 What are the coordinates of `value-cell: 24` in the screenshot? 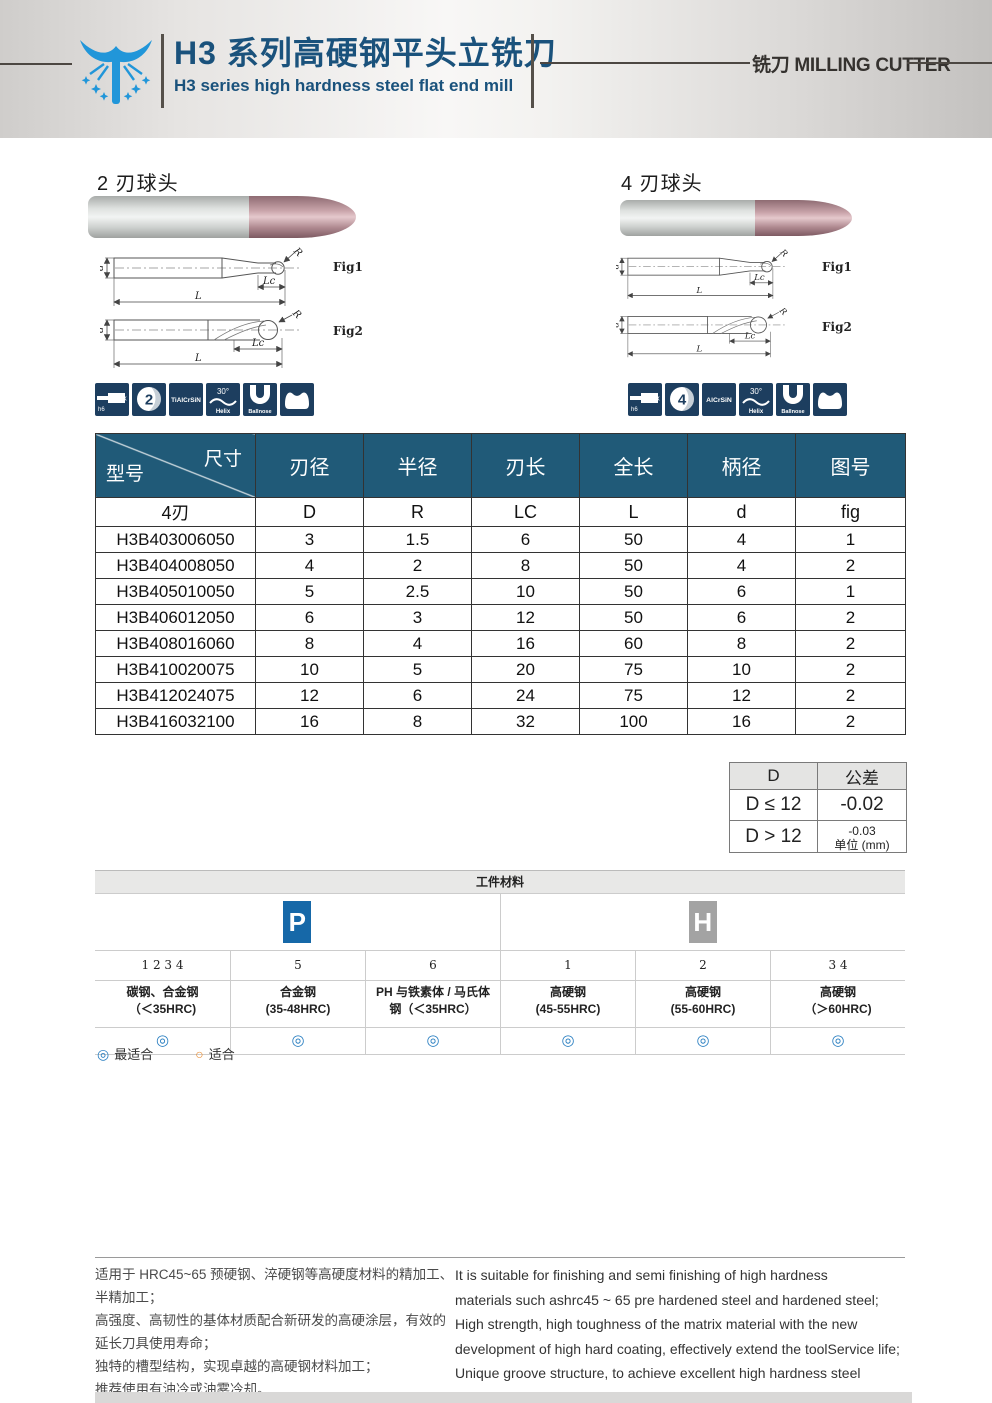 It's located at (525, 695).